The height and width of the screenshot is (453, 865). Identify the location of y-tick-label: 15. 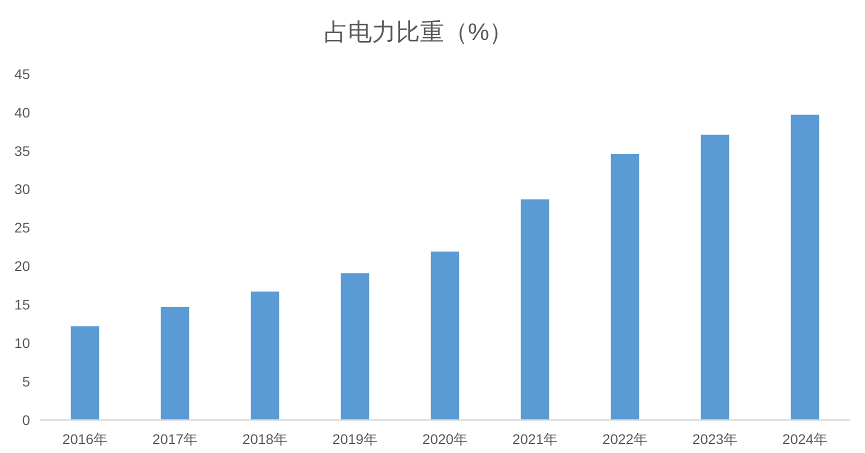
(22, 304).